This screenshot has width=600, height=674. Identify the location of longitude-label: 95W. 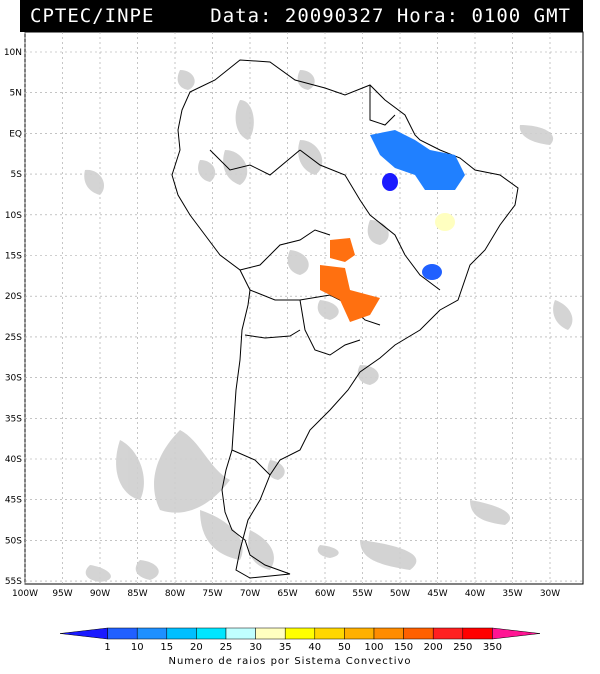
(62, 594).